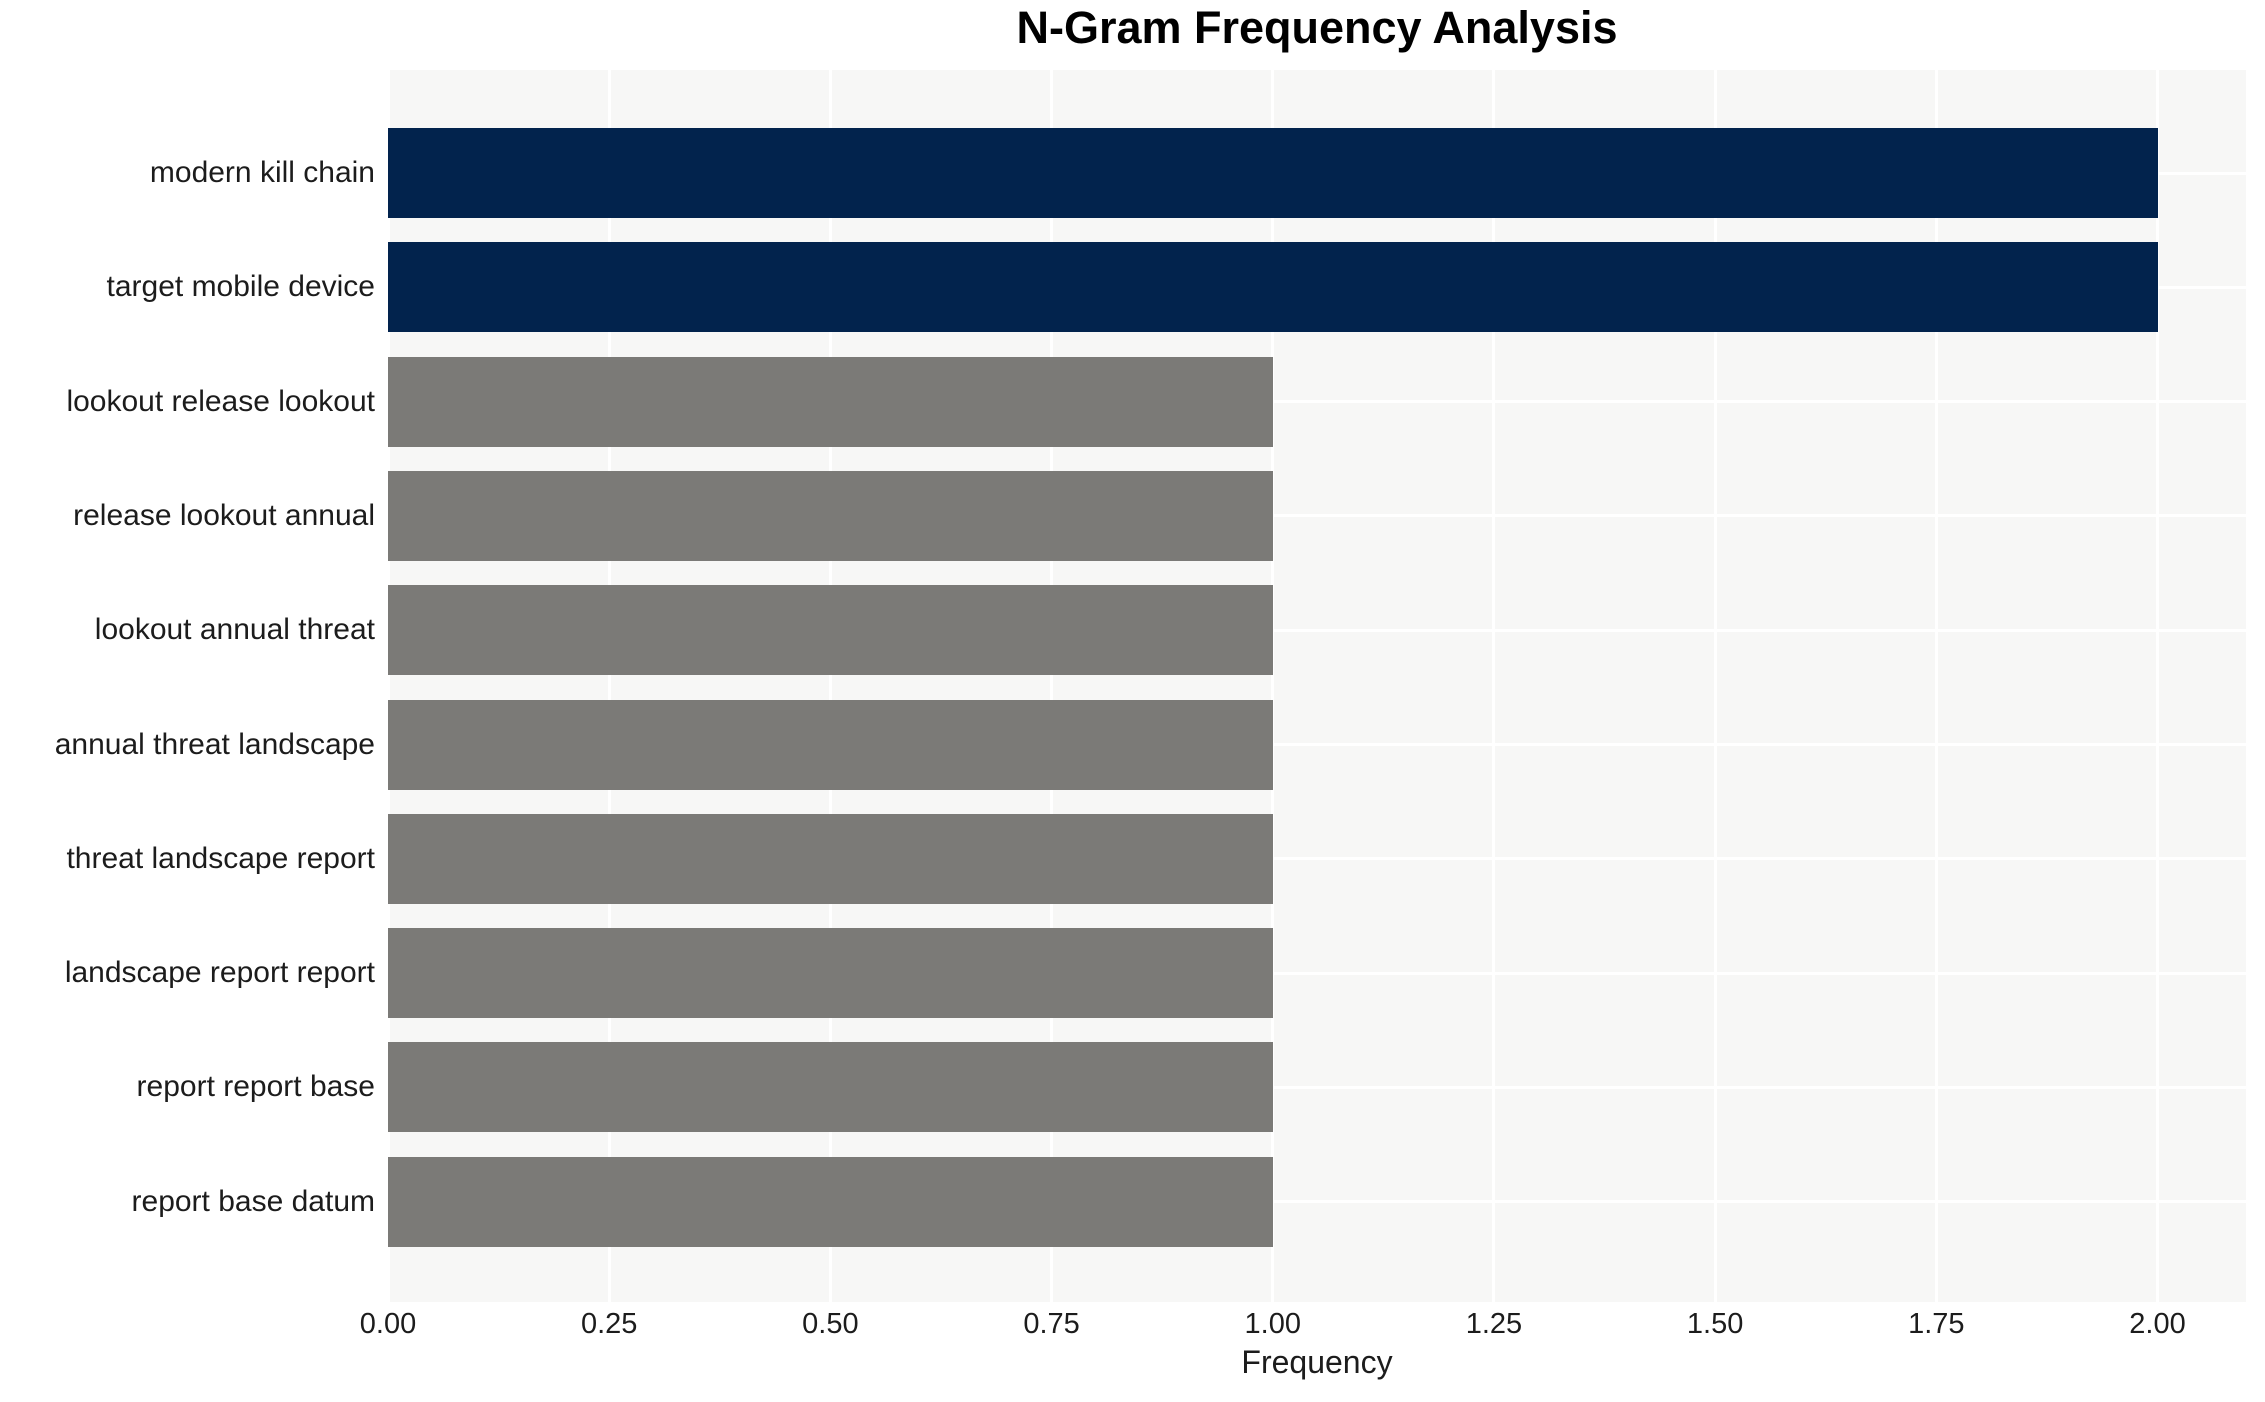  What do you see at coordinates (1052, 686) in the screenshot?
I see `gridline-vertical-0.75` at bounding box center [1052, 686].